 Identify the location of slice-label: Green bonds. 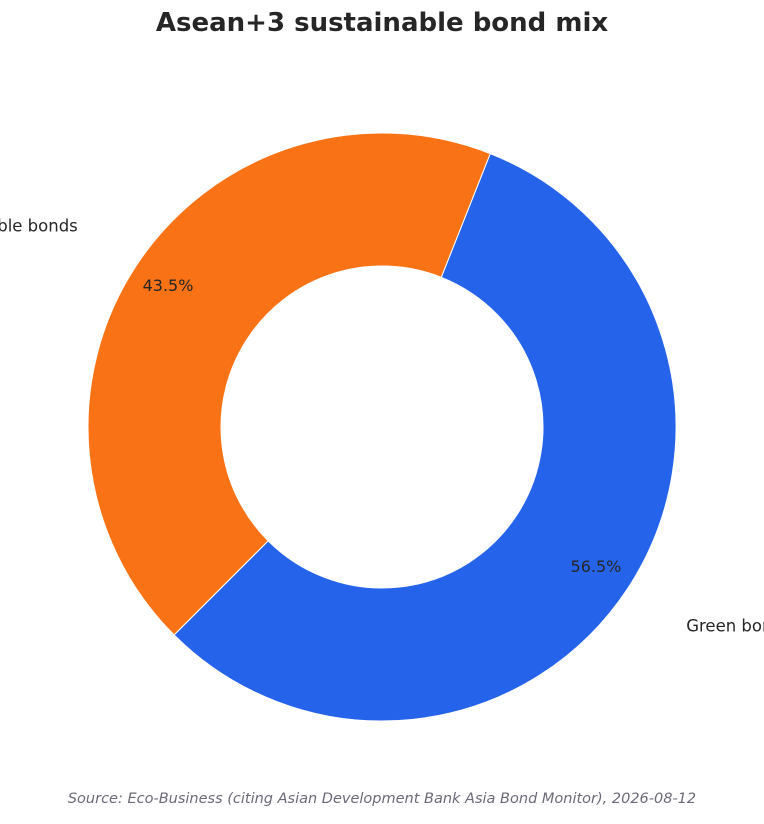
(725, 625).